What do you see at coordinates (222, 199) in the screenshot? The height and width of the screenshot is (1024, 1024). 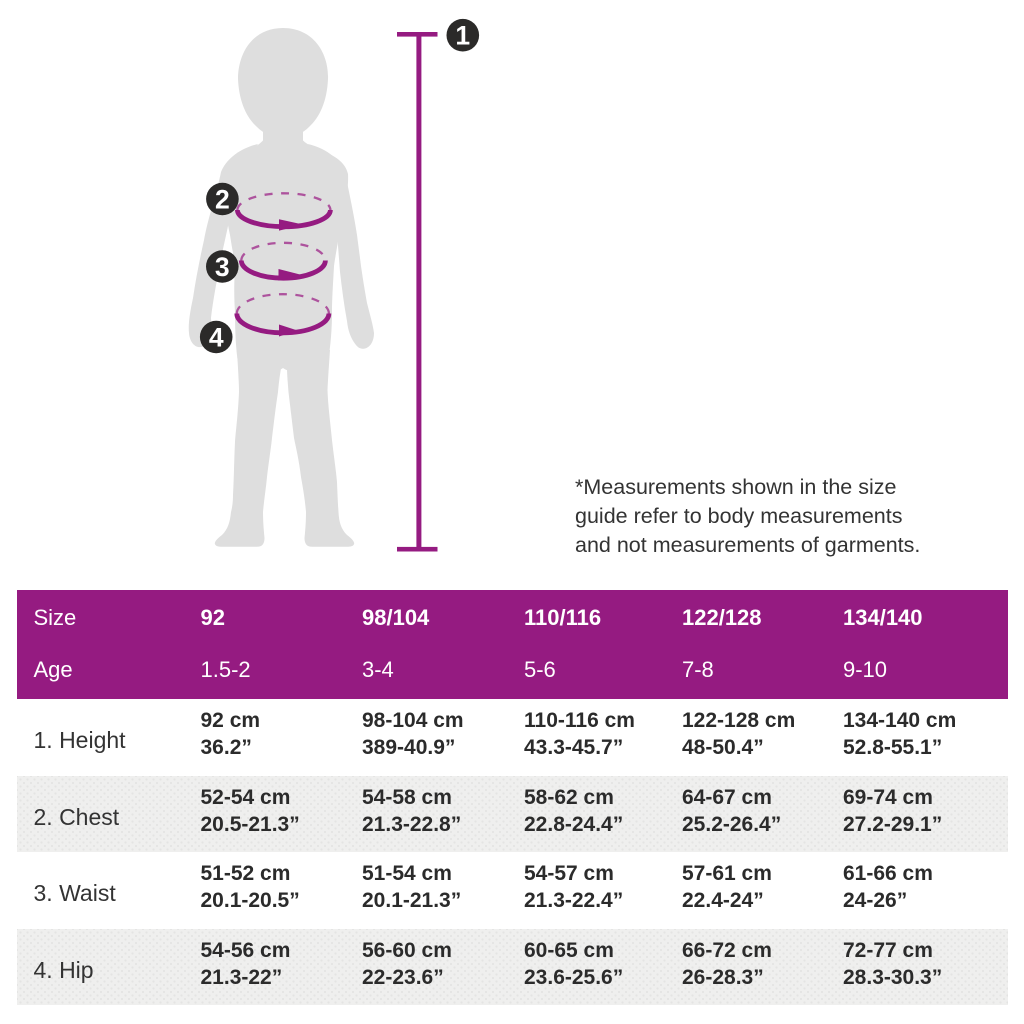 I see `svg-text: 2` at bounding box center [222, 199].